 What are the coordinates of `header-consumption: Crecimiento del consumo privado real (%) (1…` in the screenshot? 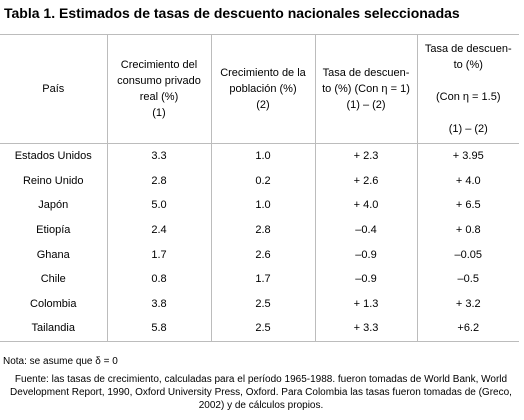 It's located at (158, 89).